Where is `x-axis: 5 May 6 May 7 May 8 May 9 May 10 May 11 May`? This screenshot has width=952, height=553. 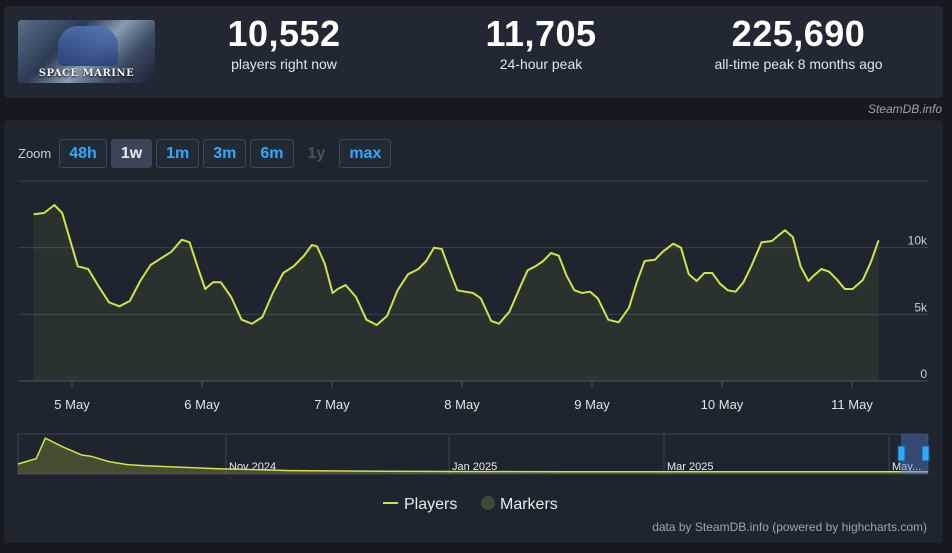
x-axis: 5 May 6 May 7 May 8 May 9 May 10 May 11 May is located at coordinates (463, 396).